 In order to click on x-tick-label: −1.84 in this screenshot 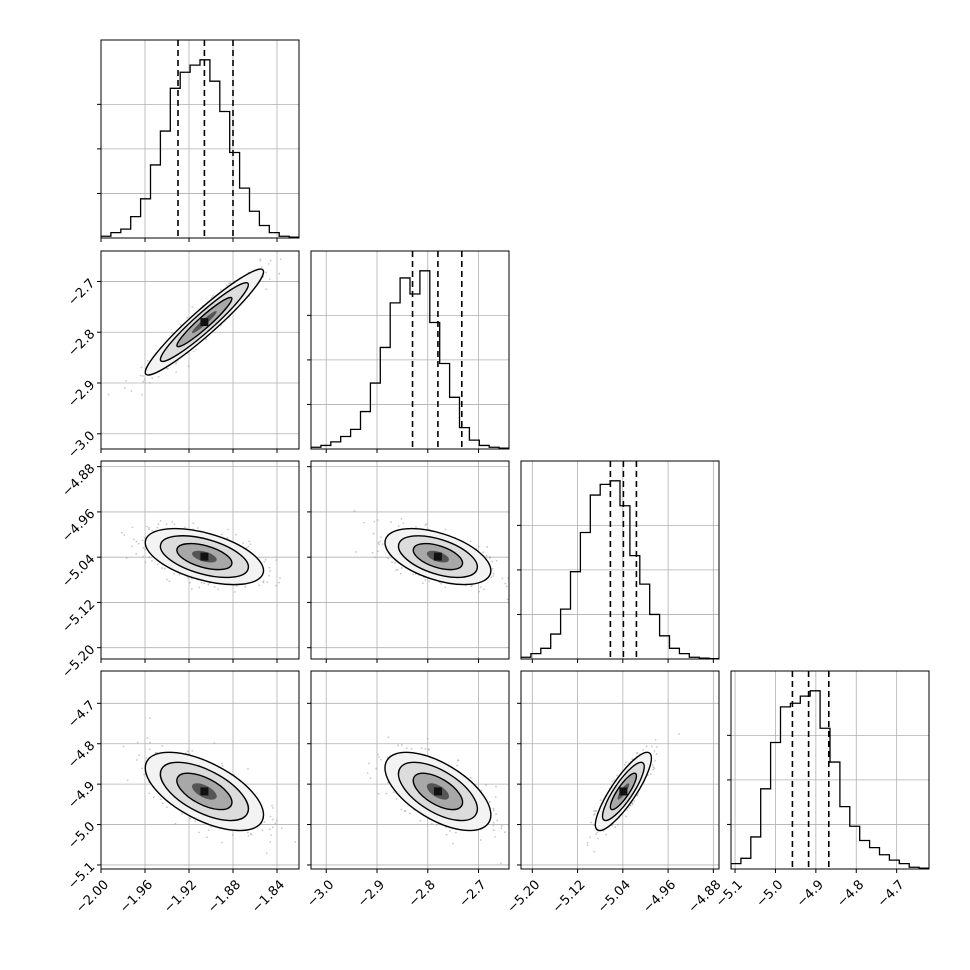, I will do `click(268, 896)`.